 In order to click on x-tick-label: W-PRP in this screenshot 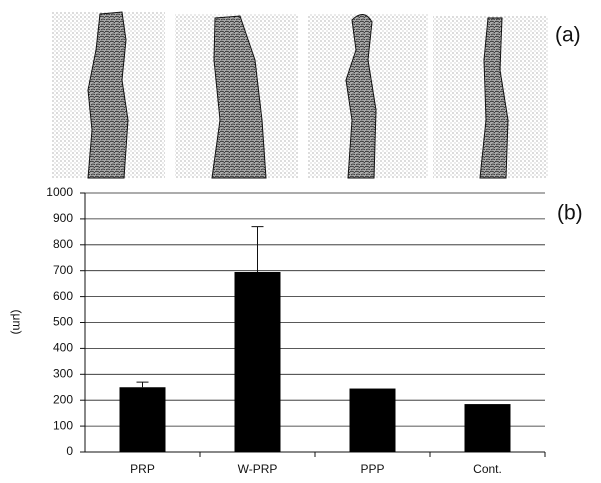, I will do `click(258, 469)`.